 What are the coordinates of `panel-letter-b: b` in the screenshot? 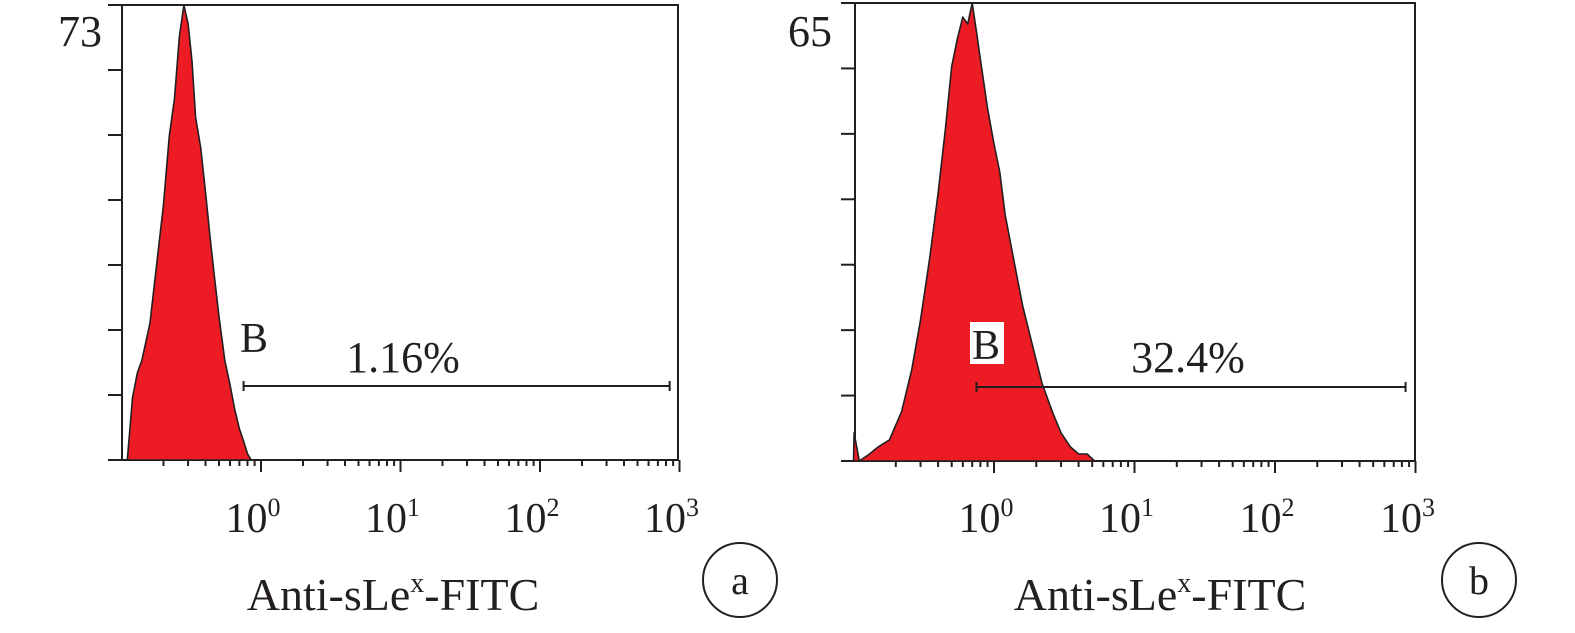 It's located at (1479, 580).